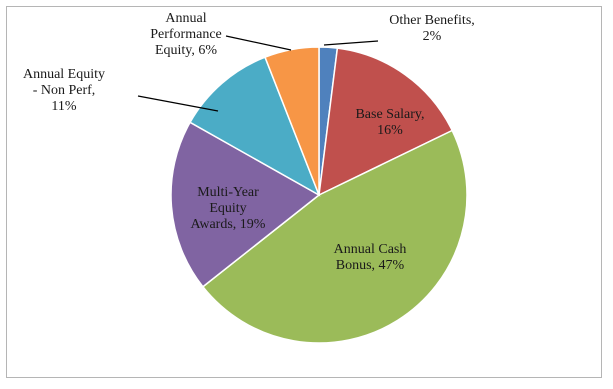 This screenshot has height=389, width=613. Describe the element at coordinates (390, 130) in the screenshot. I see `slice-label-line: 16%` at that location.